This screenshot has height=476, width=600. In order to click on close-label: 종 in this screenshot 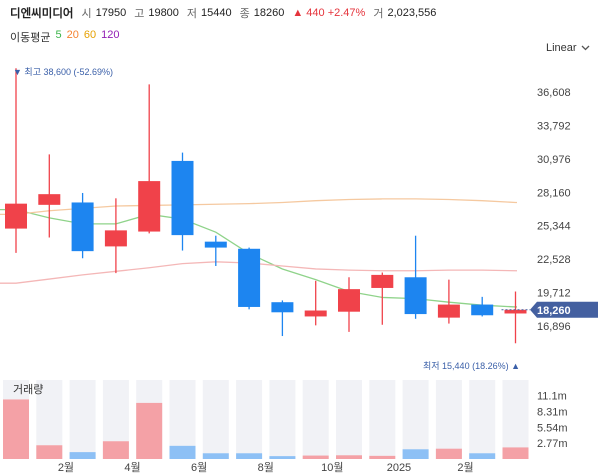, I will do `click(244, 14)`.